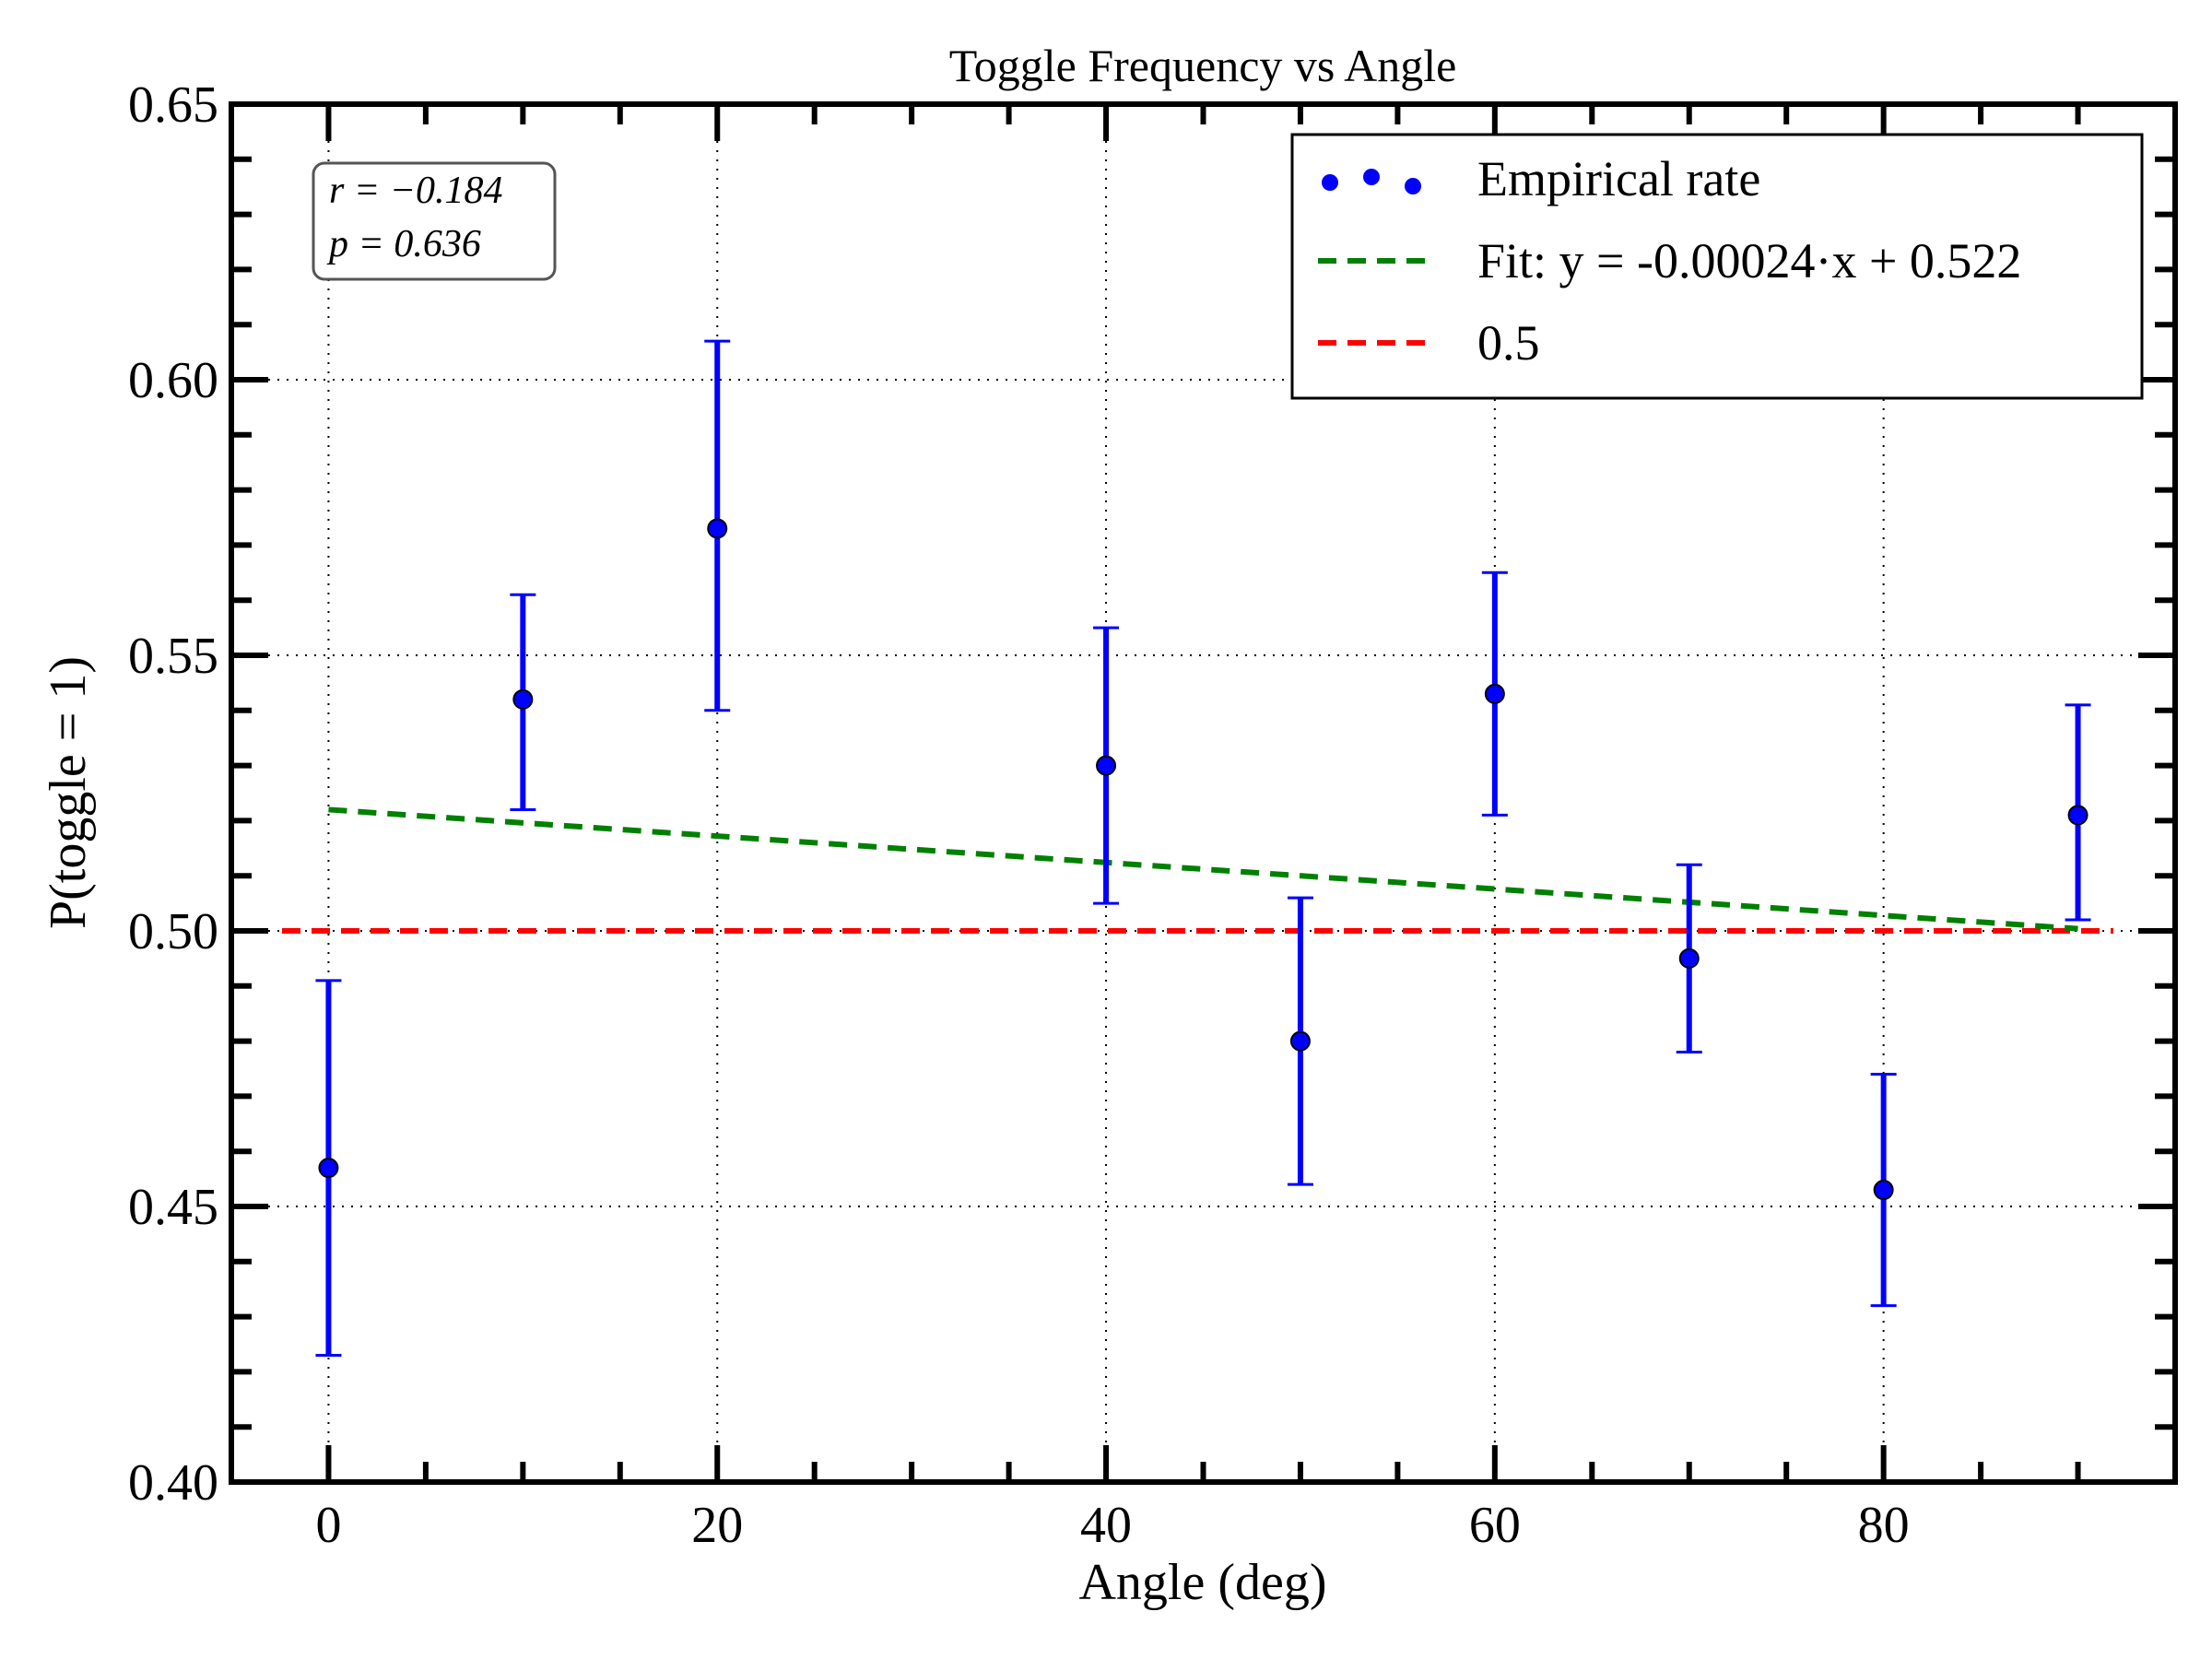  I want to click on x-axis-label: Angle (deg), so click(1202, 1582).